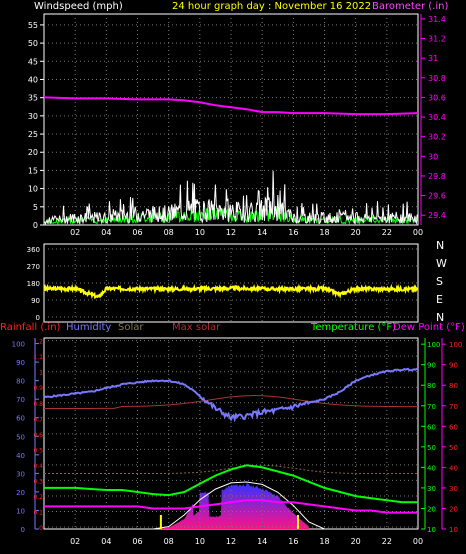  Describe the element at coordinates (410, 6) in the screenshot. I see `barometer-axis-title: Barometer (.in)` at that location.